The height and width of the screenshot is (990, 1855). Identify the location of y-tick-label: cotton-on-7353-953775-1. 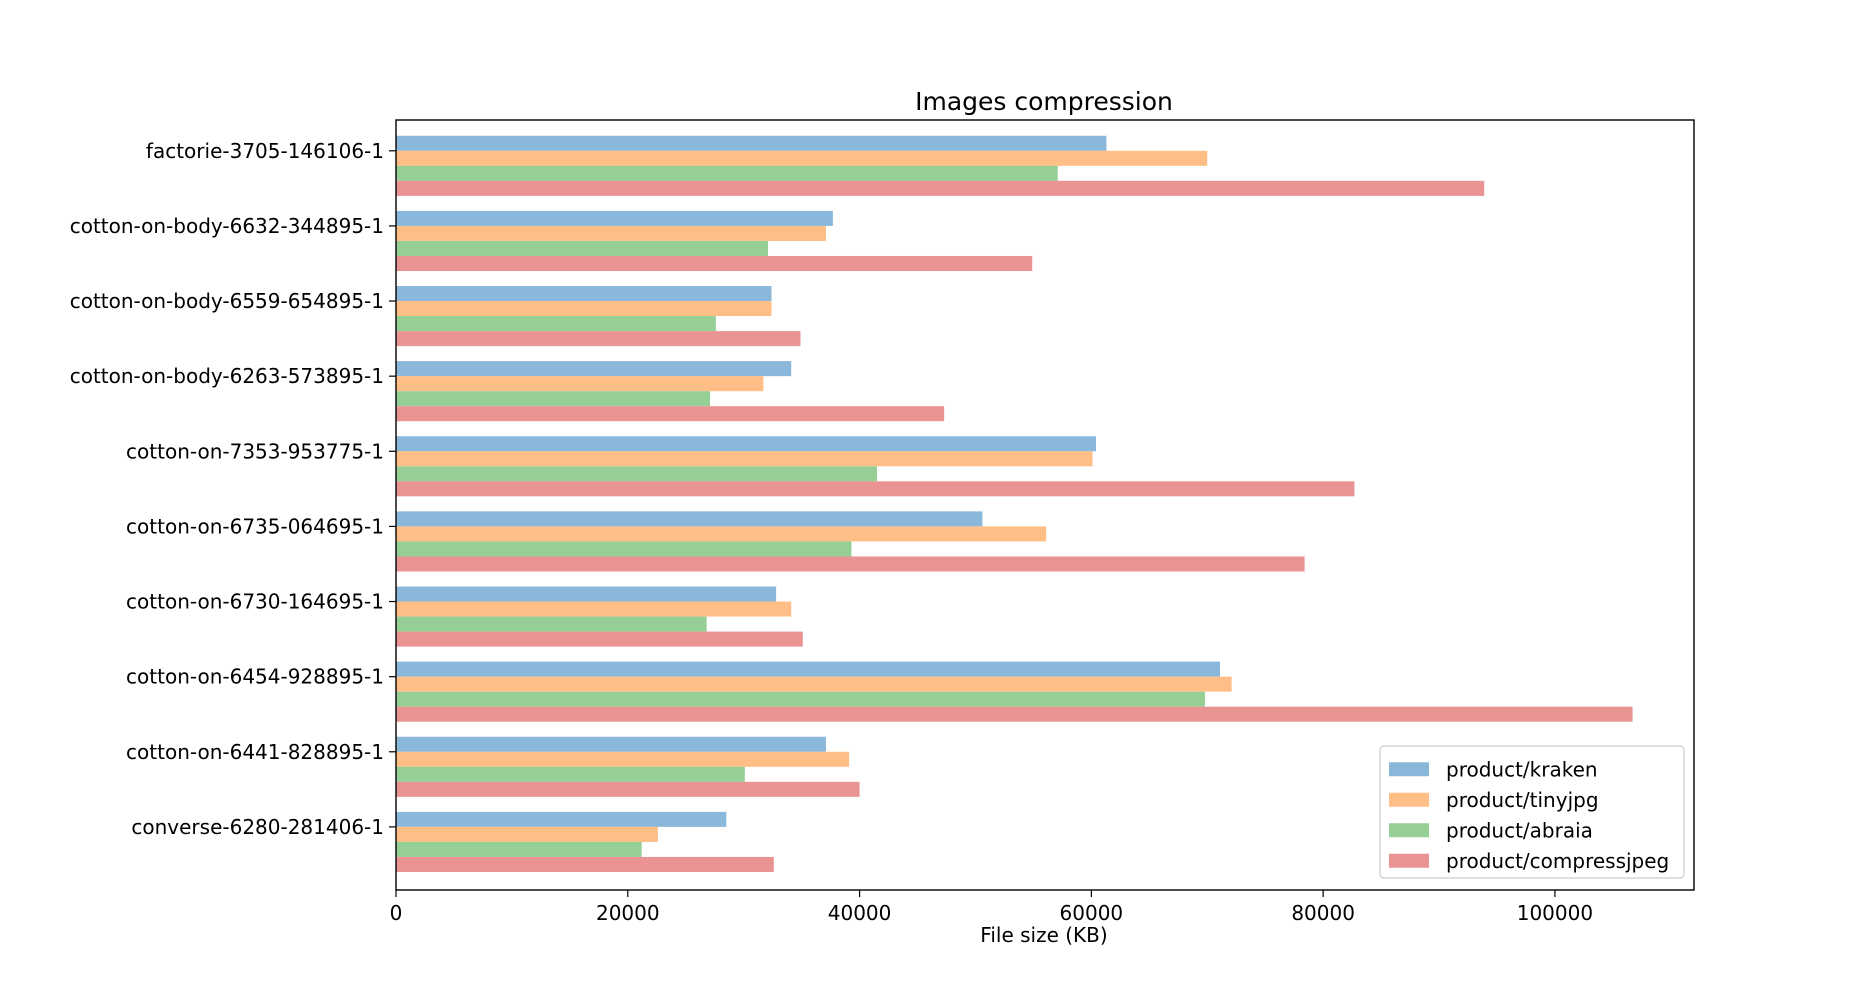
(255, 451).